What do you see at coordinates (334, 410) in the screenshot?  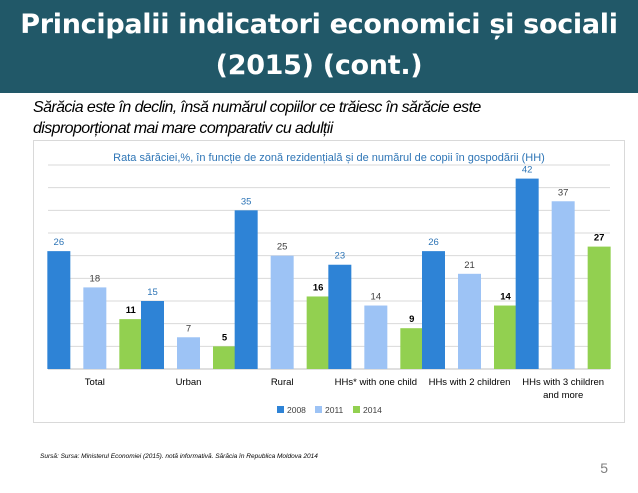 I see `legend-label-2011: 2011` at bounding box center [334, 410].